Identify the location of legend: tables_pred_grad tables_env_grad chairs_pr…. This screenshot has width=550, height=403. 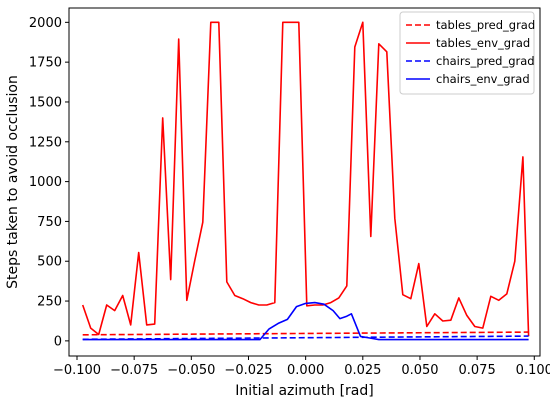
(467, 53).